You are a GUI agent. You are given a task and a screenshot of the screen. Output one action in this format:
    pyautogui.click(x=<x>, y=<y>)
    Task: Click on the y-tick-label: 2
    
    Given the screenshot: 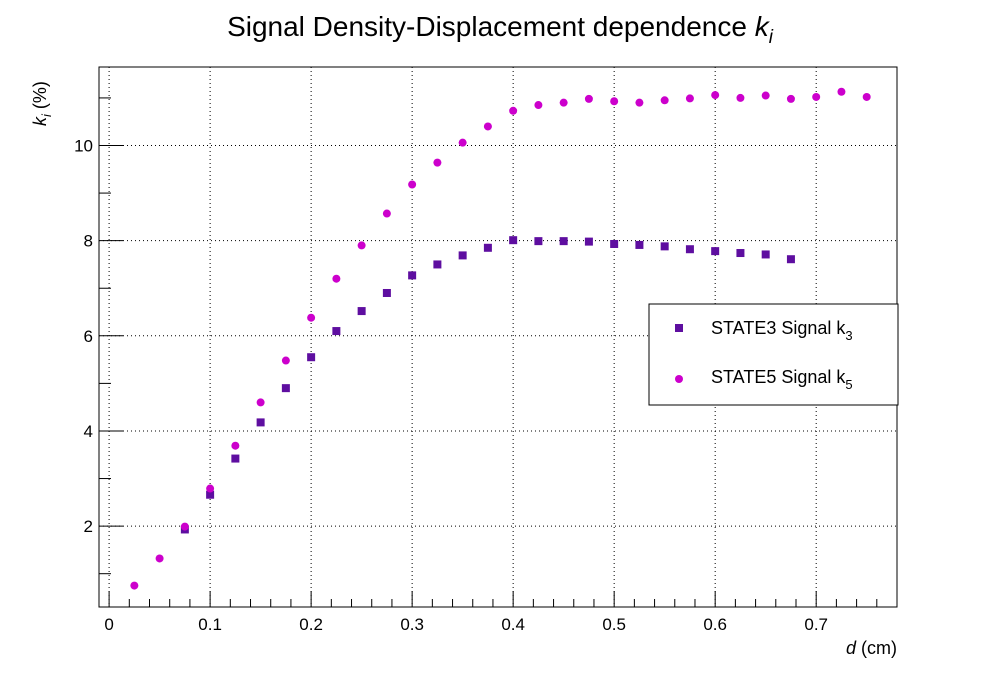 What is the action you would take?
    pyautogui.click(x=88, y=526)
    